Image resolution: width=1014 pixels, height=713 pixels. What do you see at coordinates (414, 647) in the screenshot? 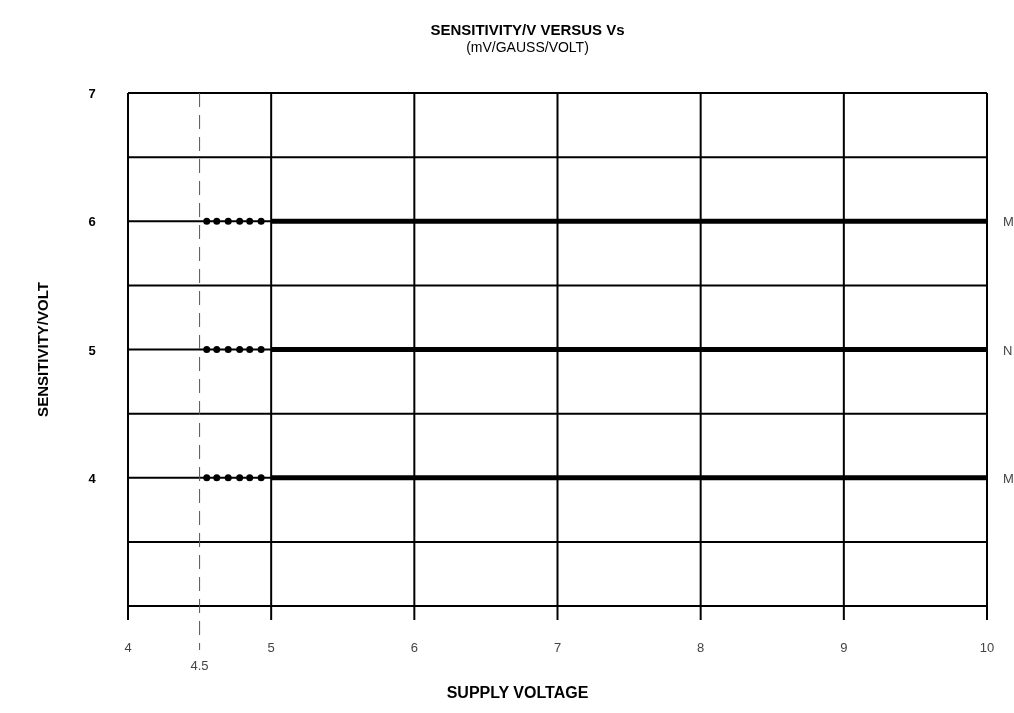
I see `x-tick-label: 6` at bounding box center [414, 647].